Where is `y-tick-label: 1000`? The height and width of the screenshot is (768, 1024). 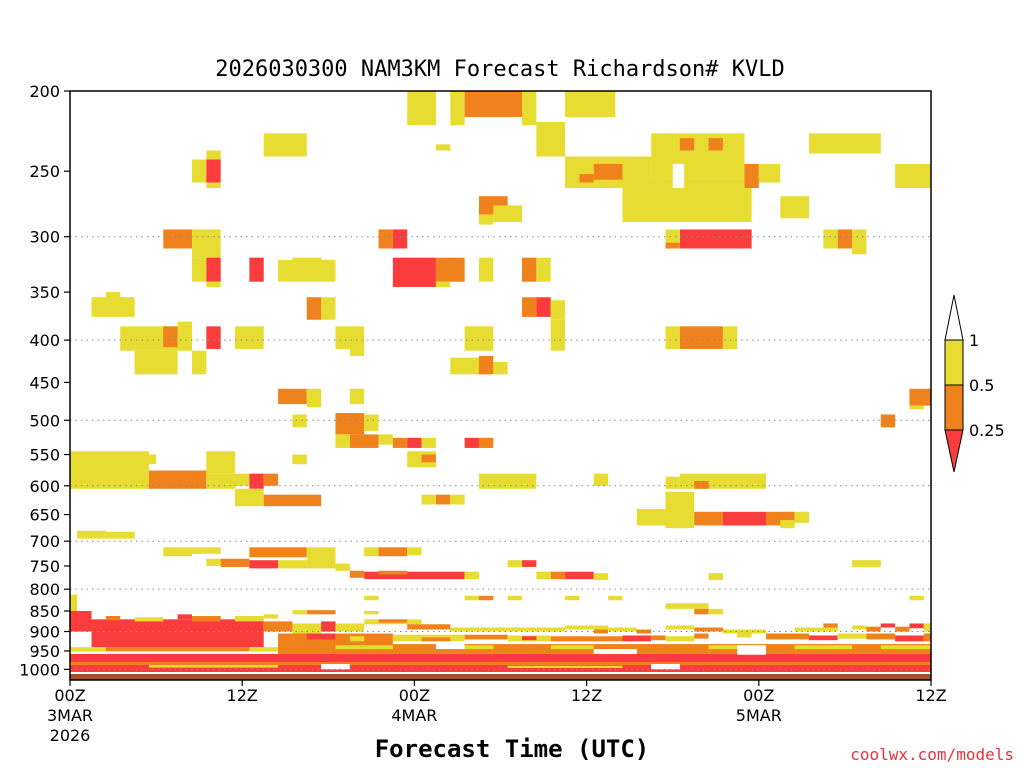 y-tick-label: 1000 is located at coordinates (39, 669).